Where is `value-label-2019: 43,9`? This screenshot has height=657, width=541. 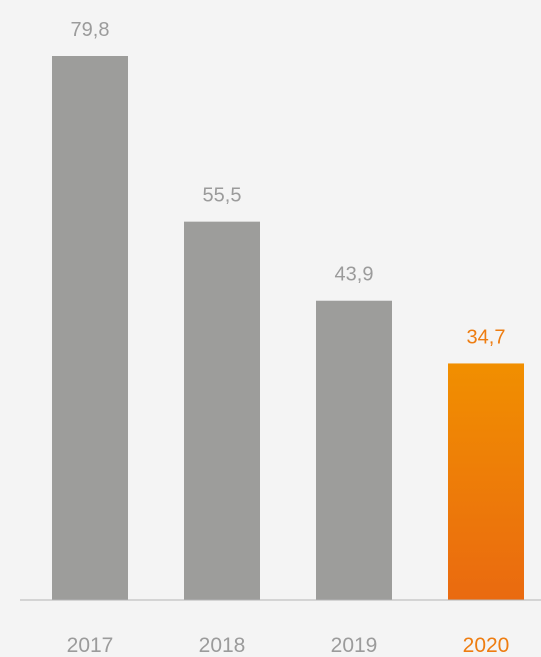
value-label-2019: 43,9 is located at coordinates (354, 275).